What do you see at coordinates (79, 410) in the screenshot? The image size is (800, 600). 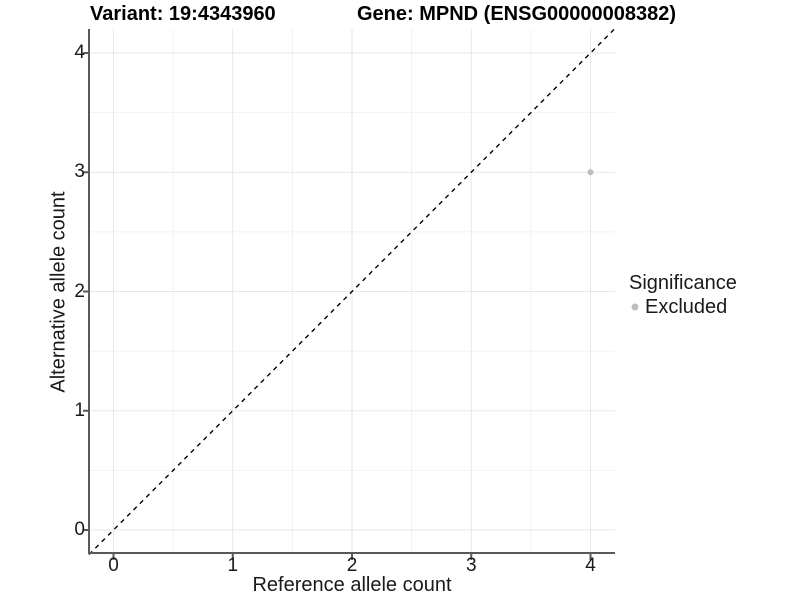 I see `y-tick-1: 1` at bounding box center [79, 410].